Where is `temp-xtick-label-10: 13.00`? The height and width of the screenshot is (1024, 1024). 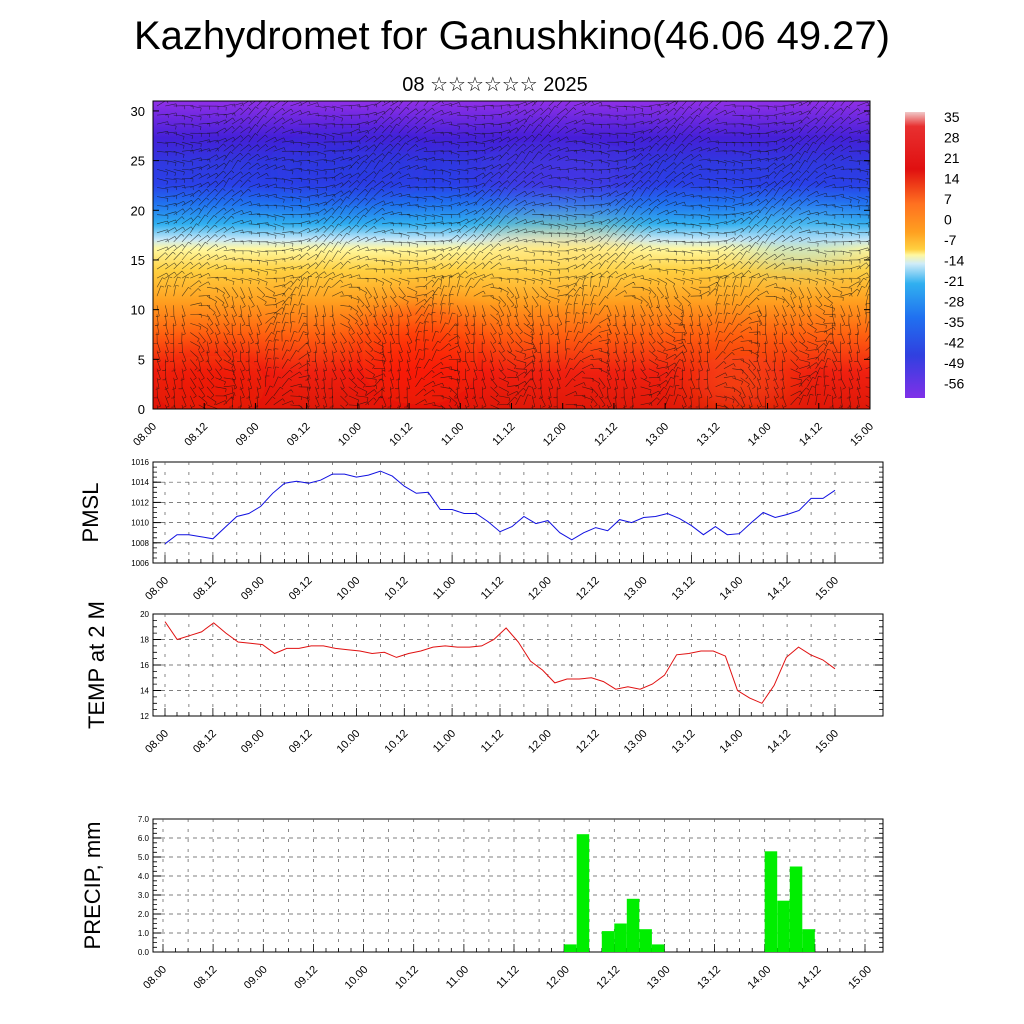
temp-xtick-label-10: 13.00 is located at coordinates (636, 742).